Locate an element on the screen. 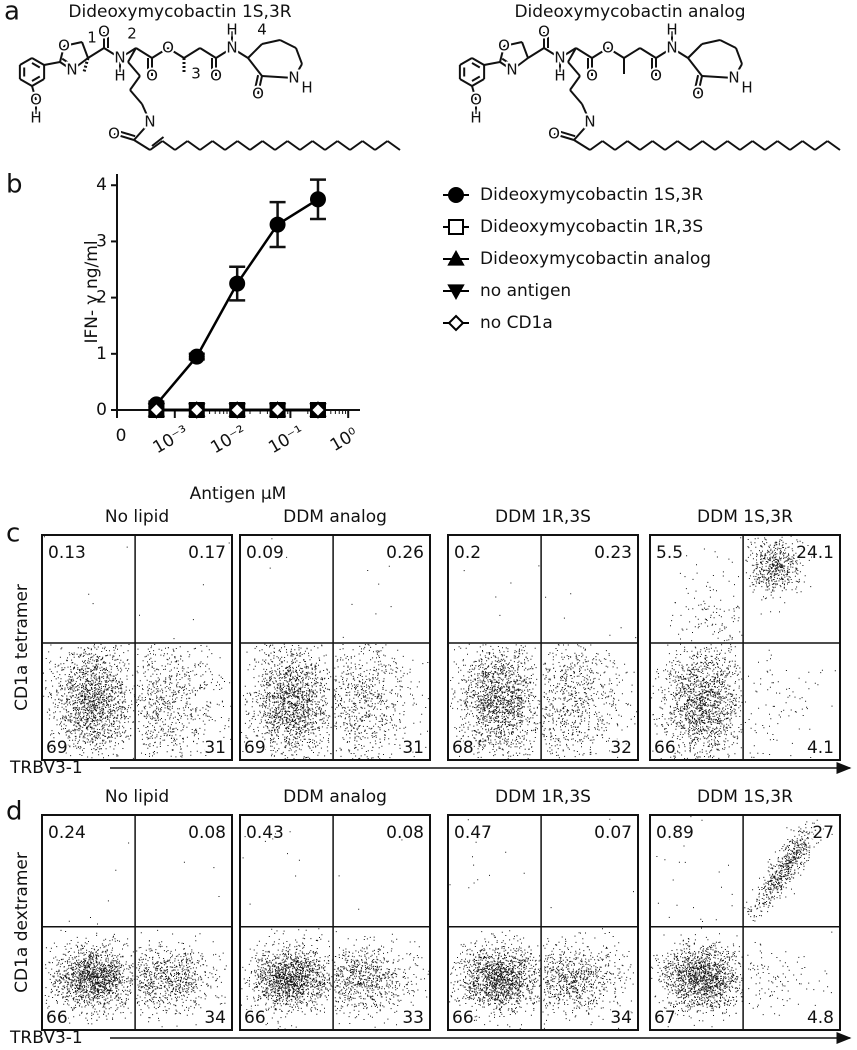 The image size is (857, 1050). quadrant-percent: 5.5 is located at coordinates (669, 553).